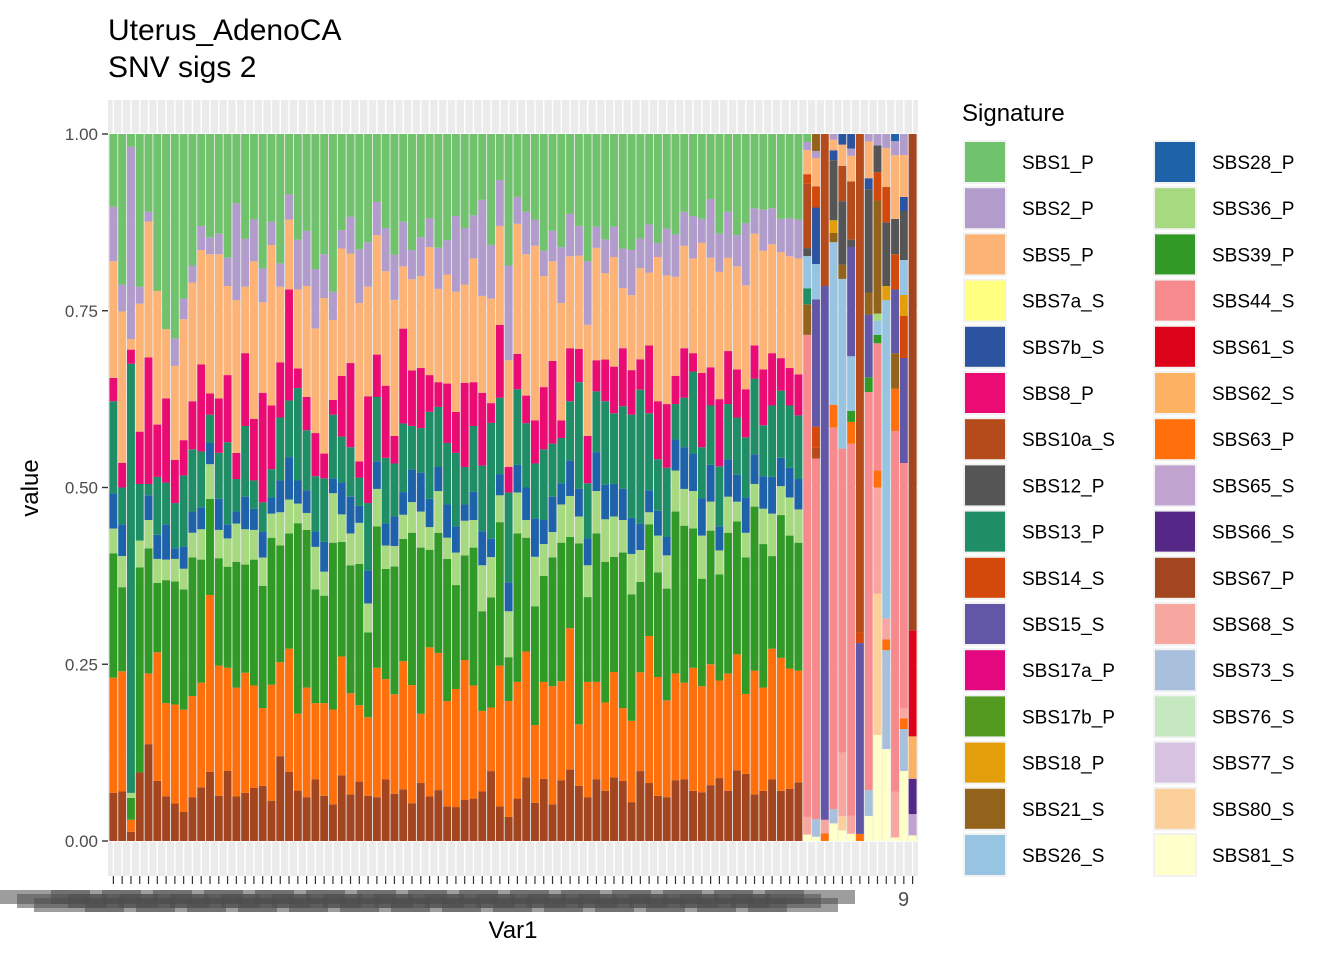  Describe the element at coordinates (1063, 764) in the screenshot. I see `legend-label: SBS18_P` at that location.